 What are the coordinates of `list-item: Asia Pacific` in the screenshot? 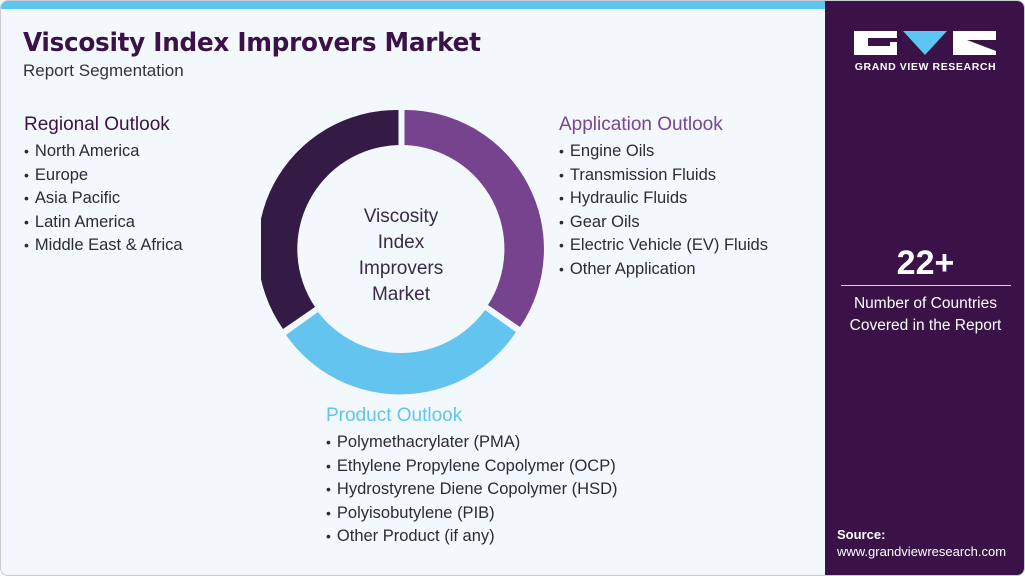 It's located at (103, 199).